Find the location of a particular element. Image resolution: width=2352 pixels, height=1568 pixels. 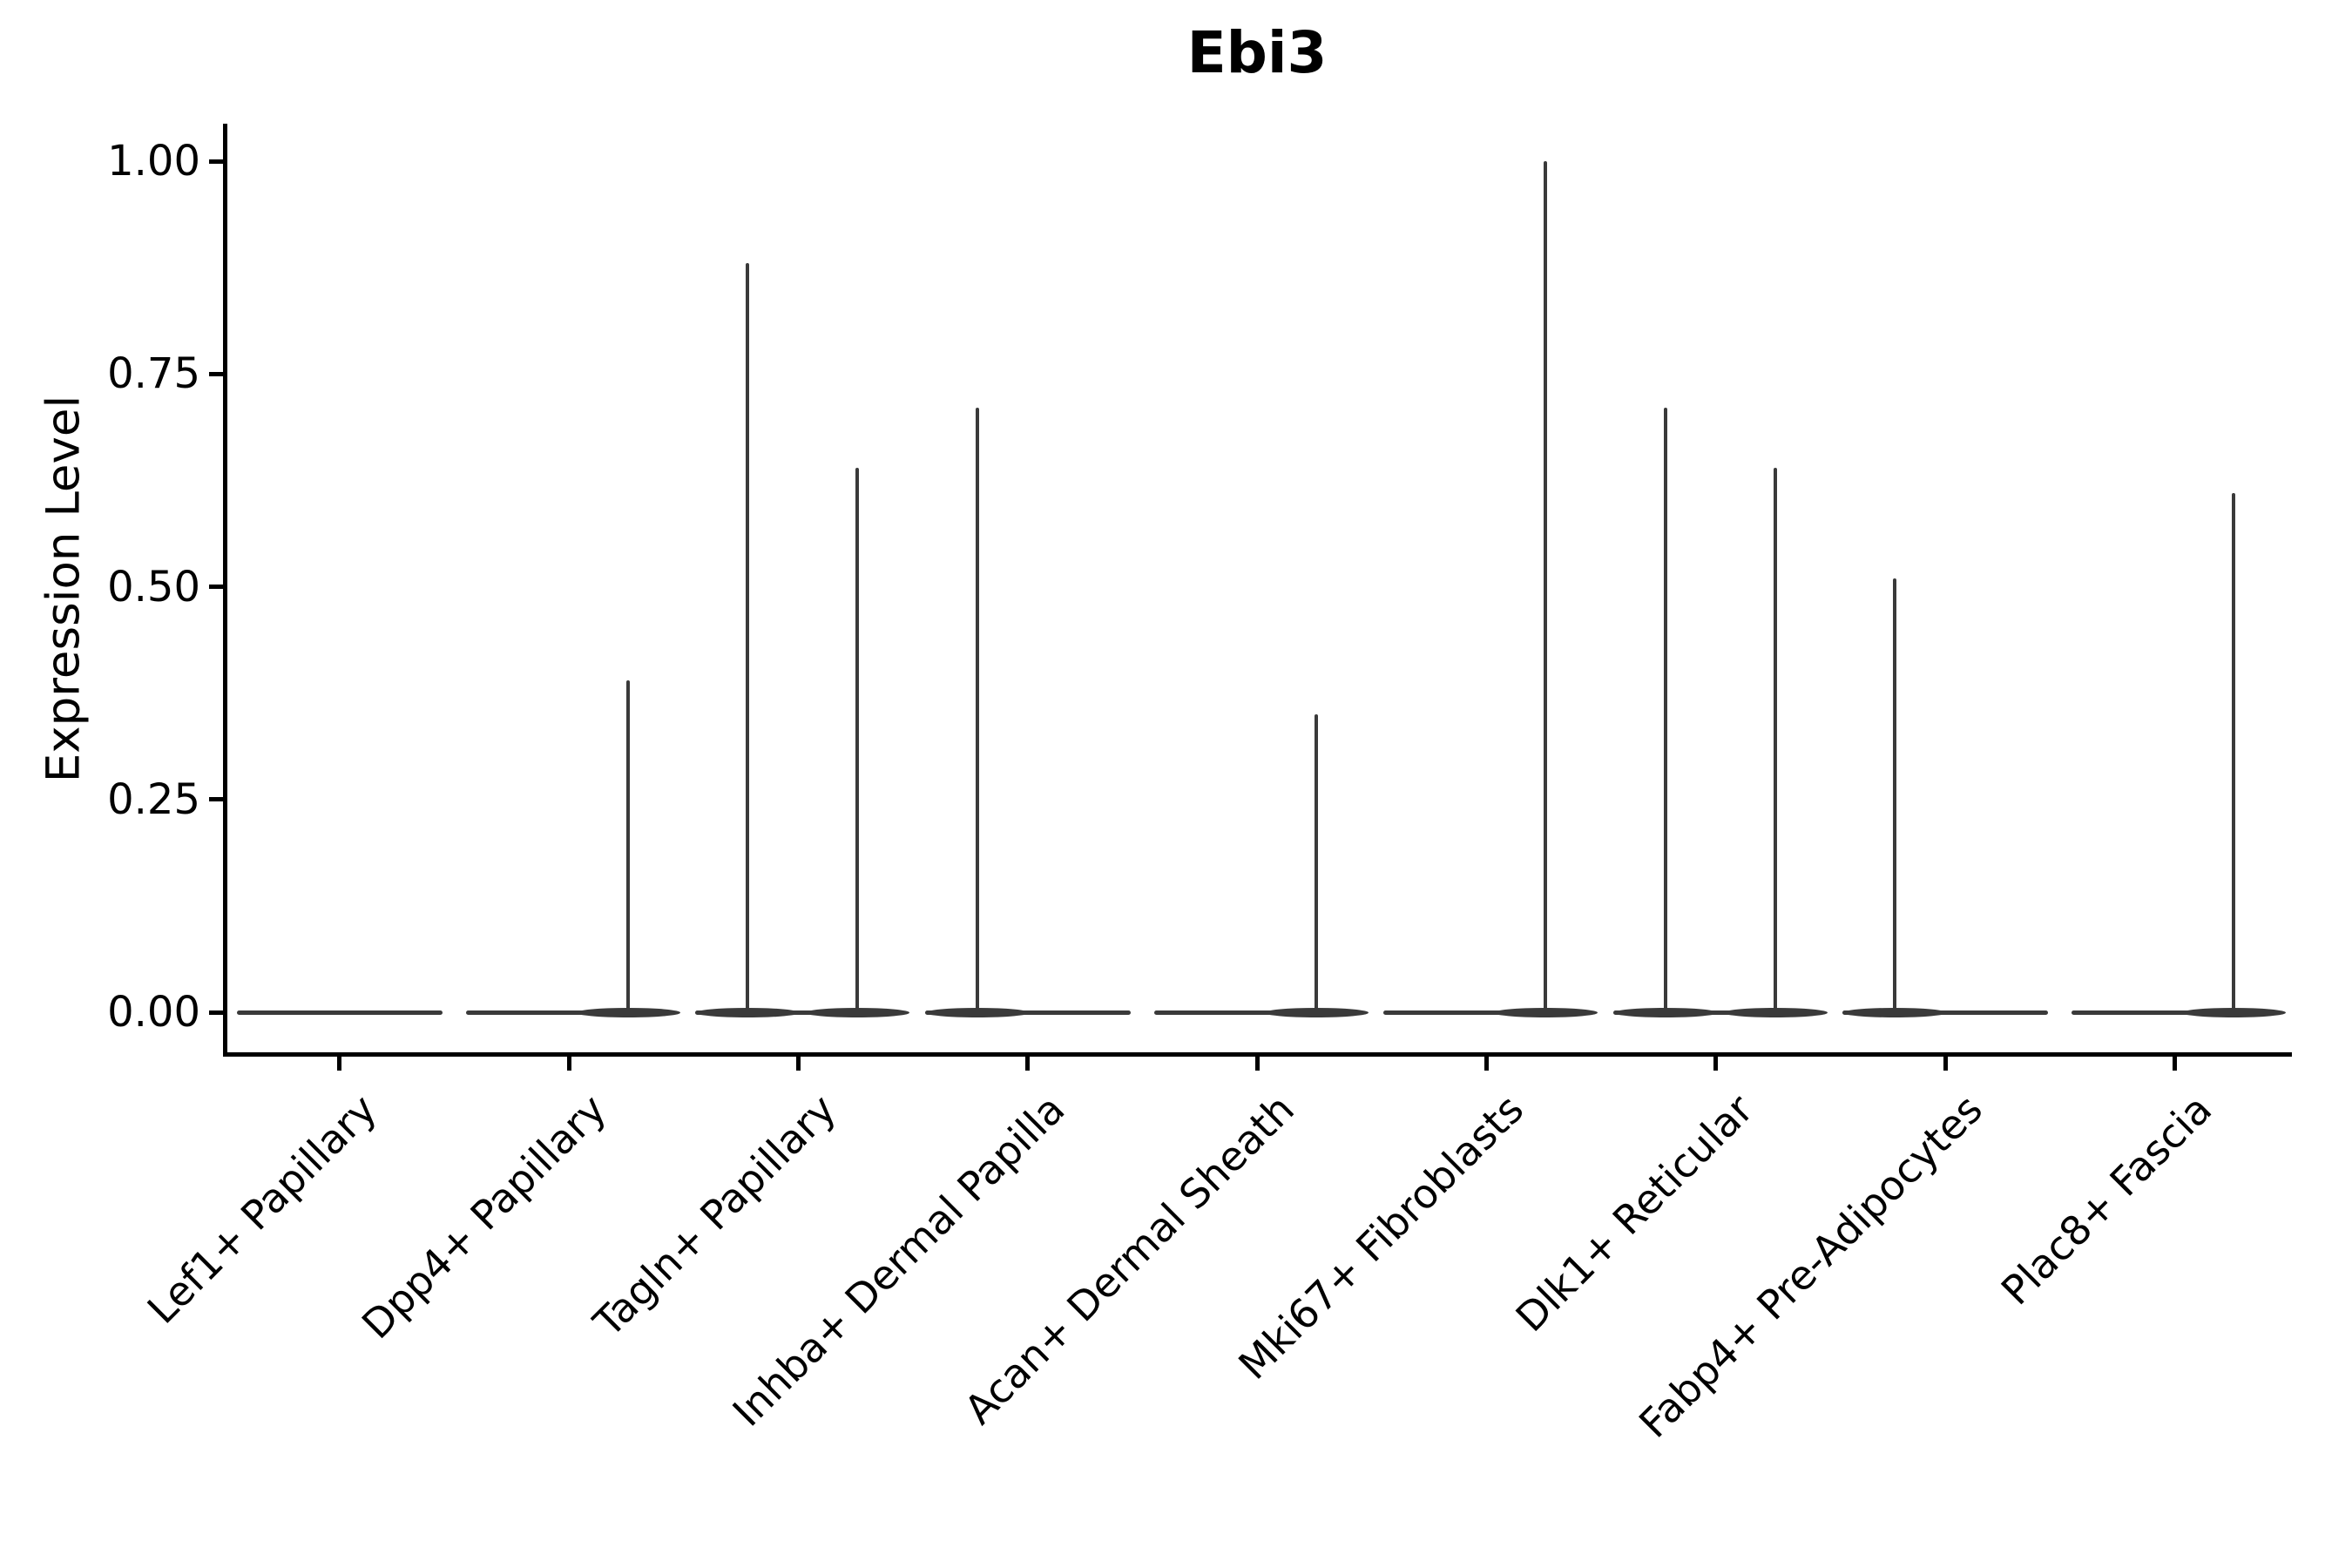

x-category-label: Lef1+ Papillary is located at coordinates (262, 1209).